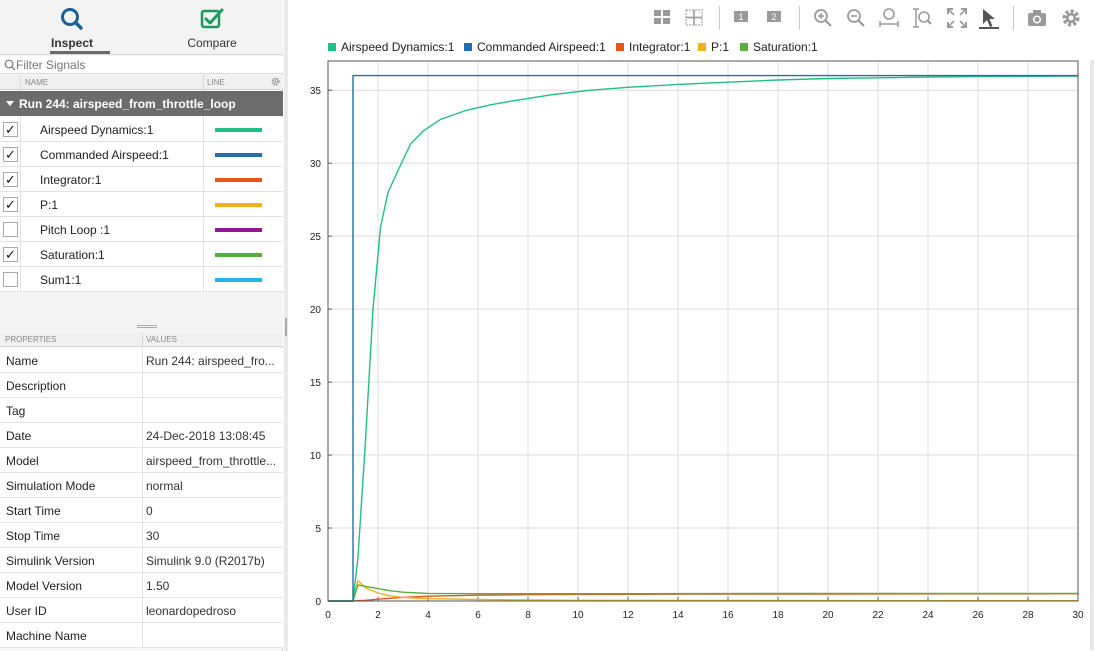 This screenshot has width=1094, height=651. I want to click on property-key: Machine Name, so click(46, 636).